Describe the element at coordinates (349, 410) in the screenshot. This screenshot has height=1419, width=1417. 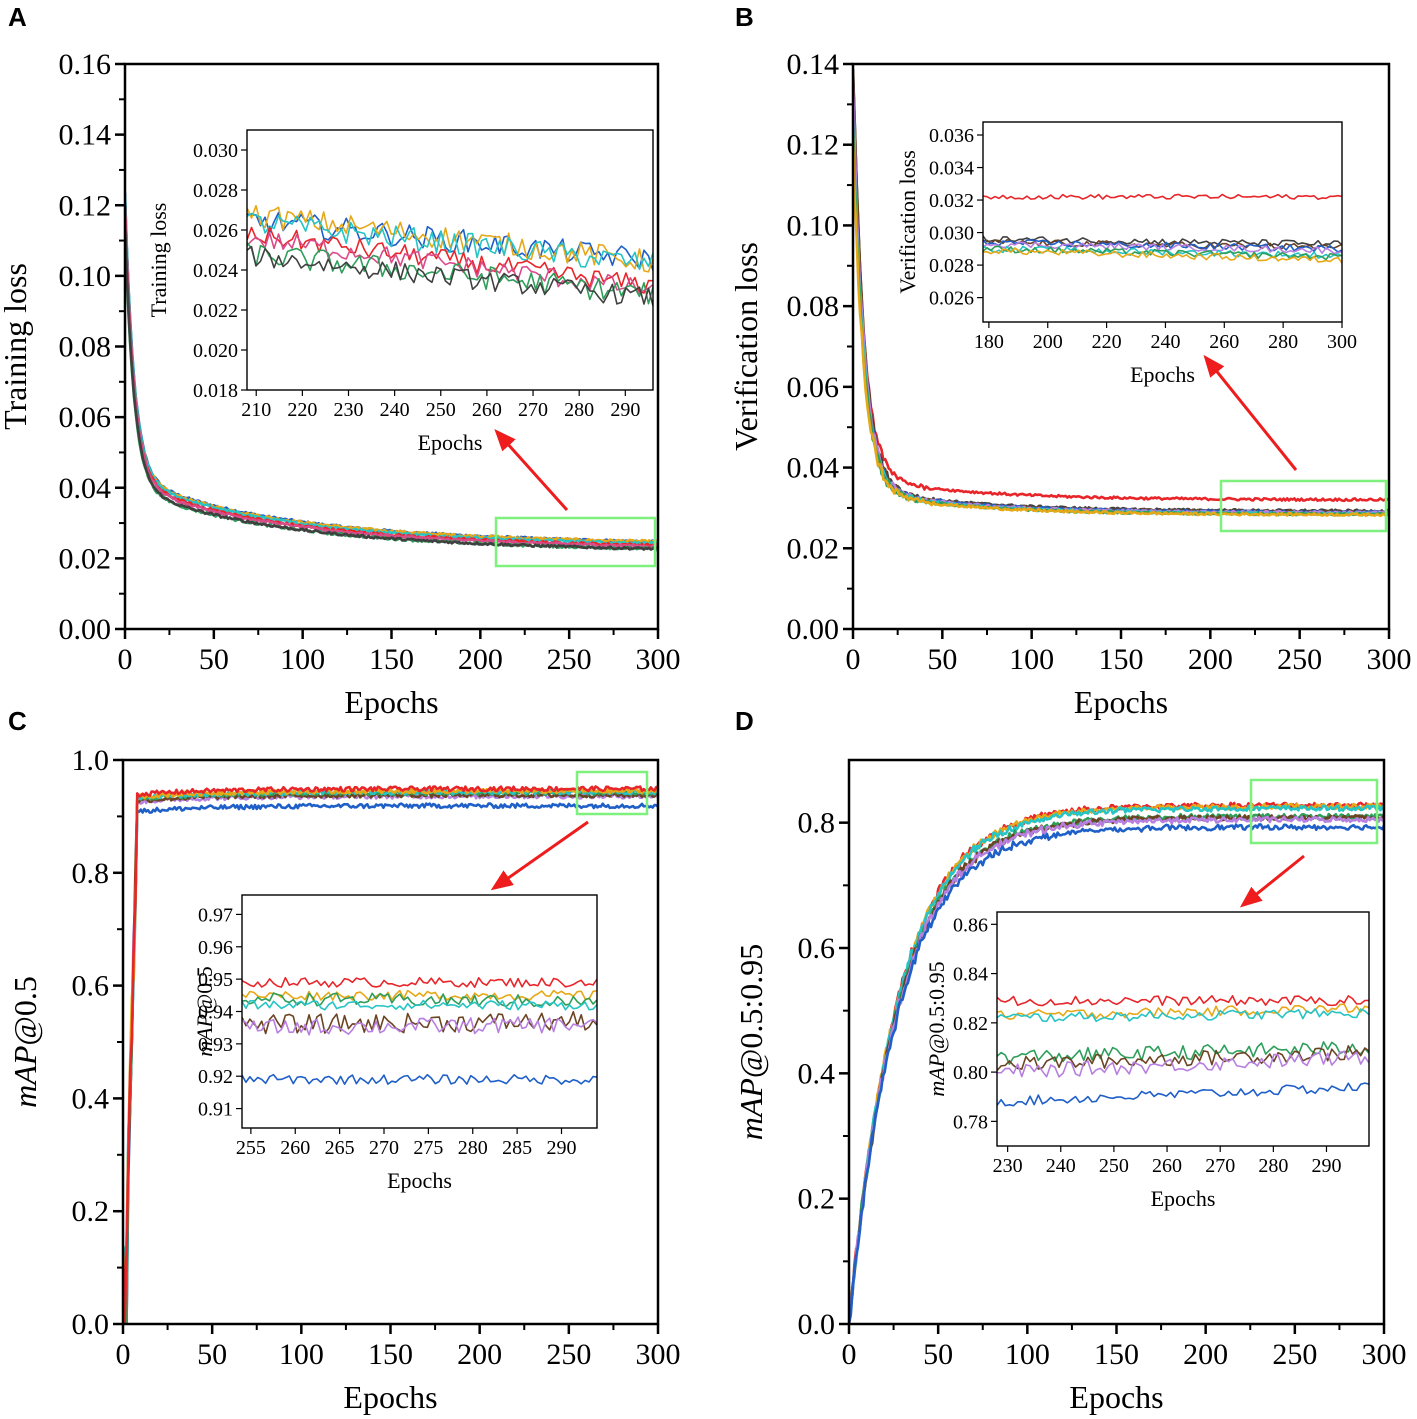
I see `panel-A-inset-xtick-label: 230` at that location.